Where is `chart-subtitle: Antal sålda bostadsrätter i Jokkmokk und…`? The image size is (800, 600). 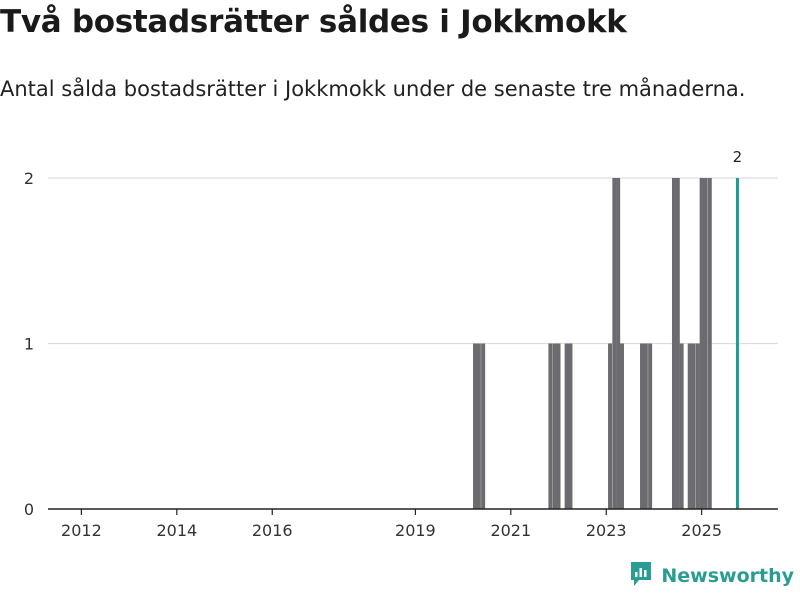 chart-subtitle: Antal sålda bostadsrätter i Jokkmokk und… is located at coordinates (373, 89).